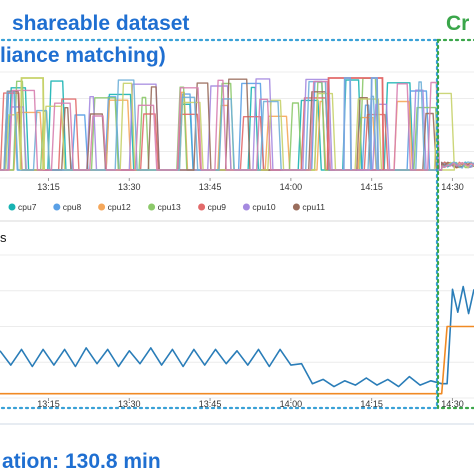 This screenshot has width=474, height=474. I want to click on legend: cpu7 cpu8 cpu12 cpu13 cpu9 cpu10 cpu11, so click(166, 207).